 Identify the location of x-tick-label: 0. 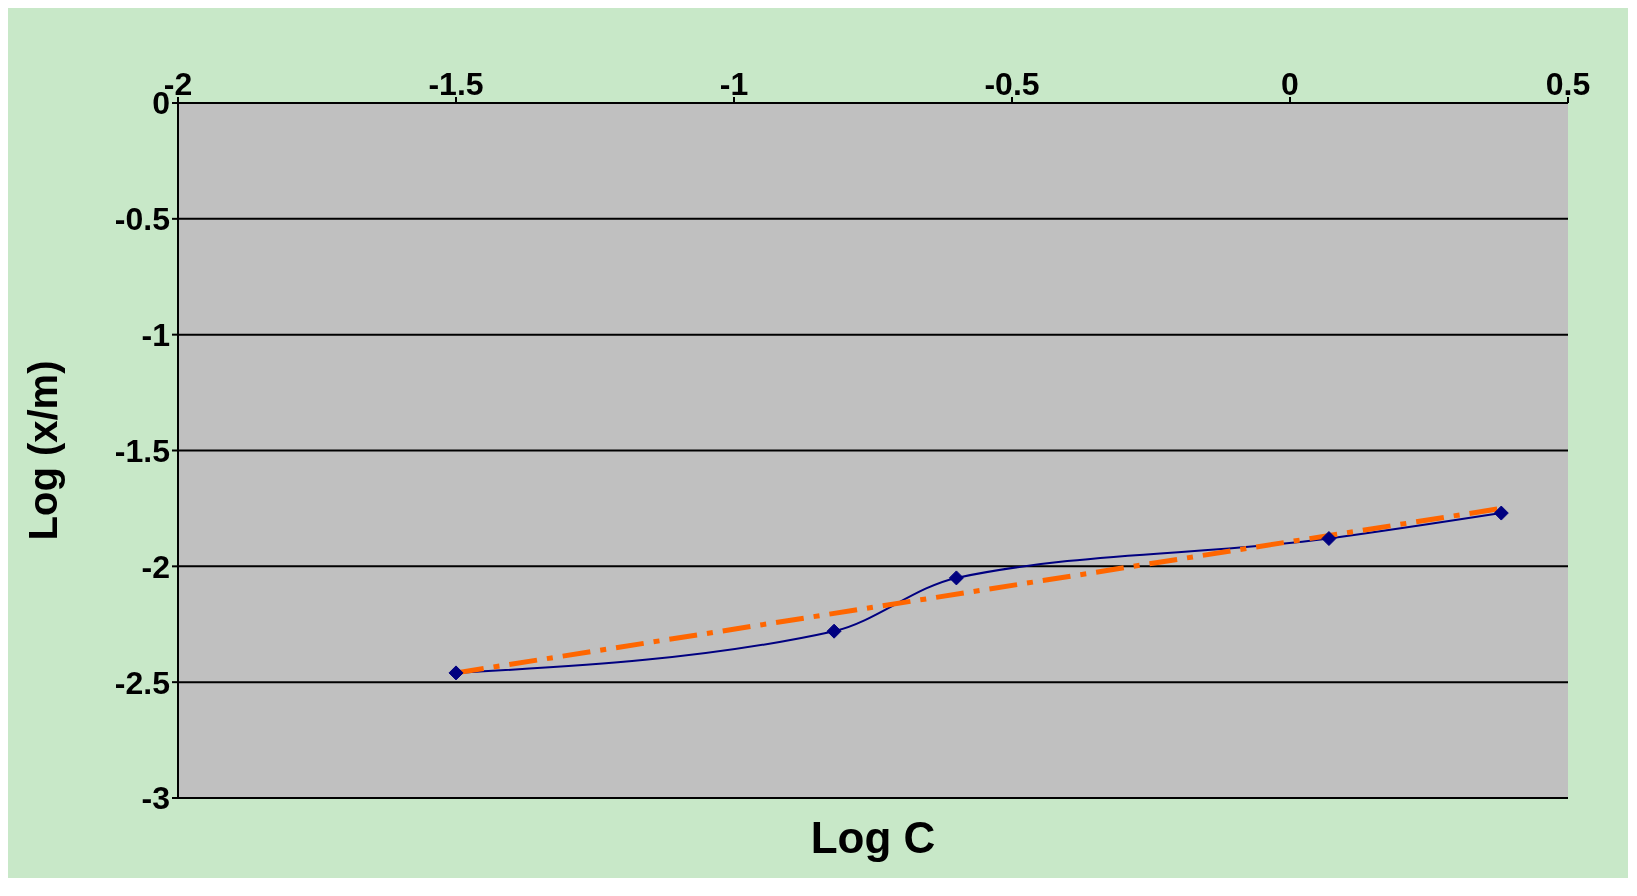
(1290, 84).